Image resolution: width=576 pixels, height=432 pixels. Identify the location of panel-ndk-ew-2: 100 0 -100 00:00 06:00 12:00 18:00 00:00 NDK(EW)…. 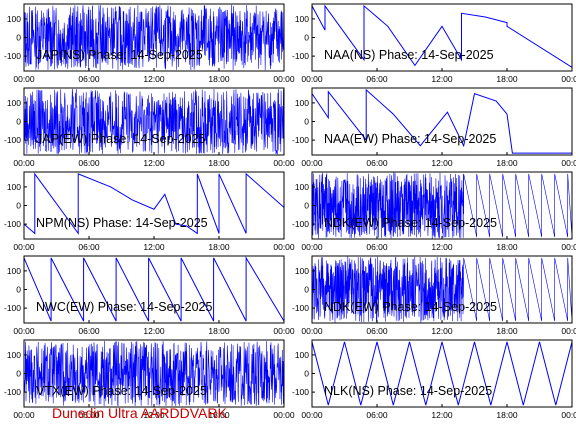
(434, 295).